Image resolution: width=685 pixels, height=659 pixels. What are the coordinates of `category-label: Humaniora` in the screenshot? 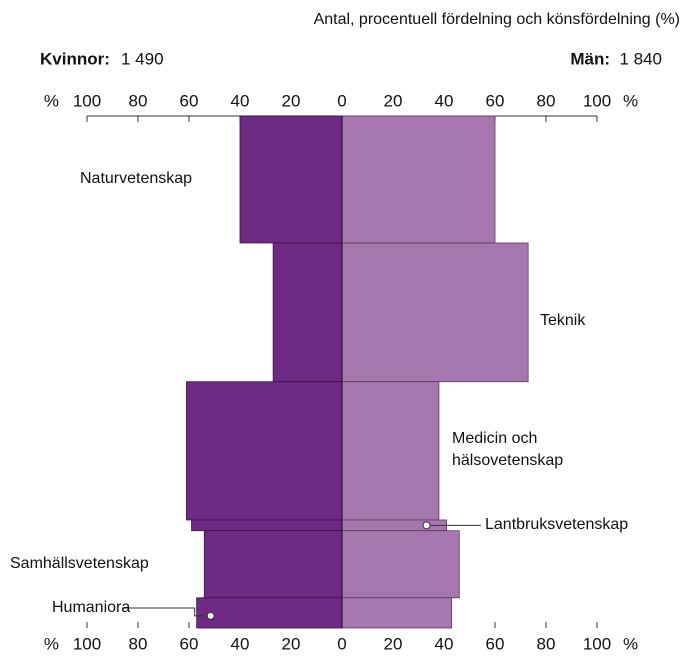 It's located at (91, 607).